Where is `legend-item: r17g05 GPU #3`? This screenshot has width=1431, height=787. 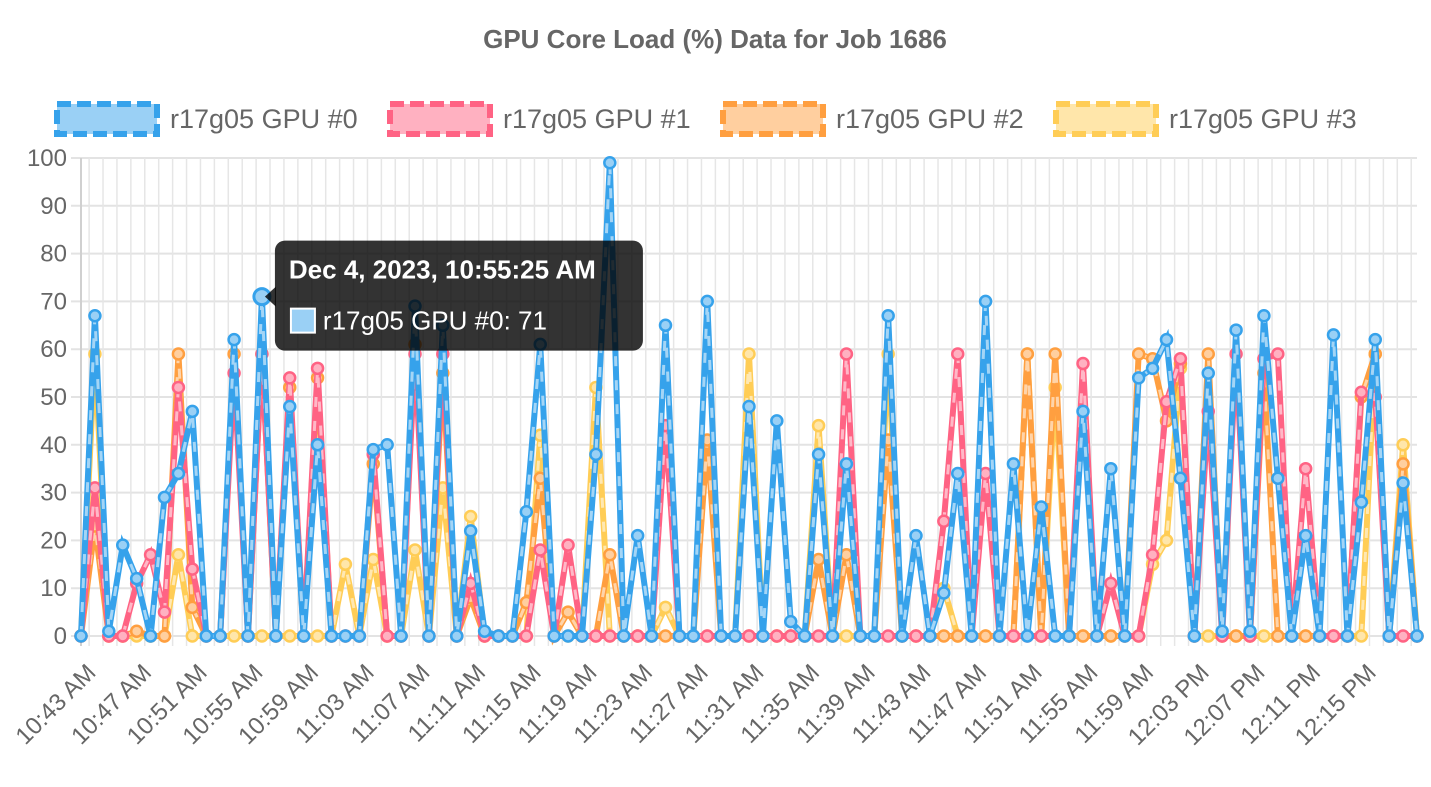
legend-item: r17g05 GPU #3 is located at coordinates (1205, 119).